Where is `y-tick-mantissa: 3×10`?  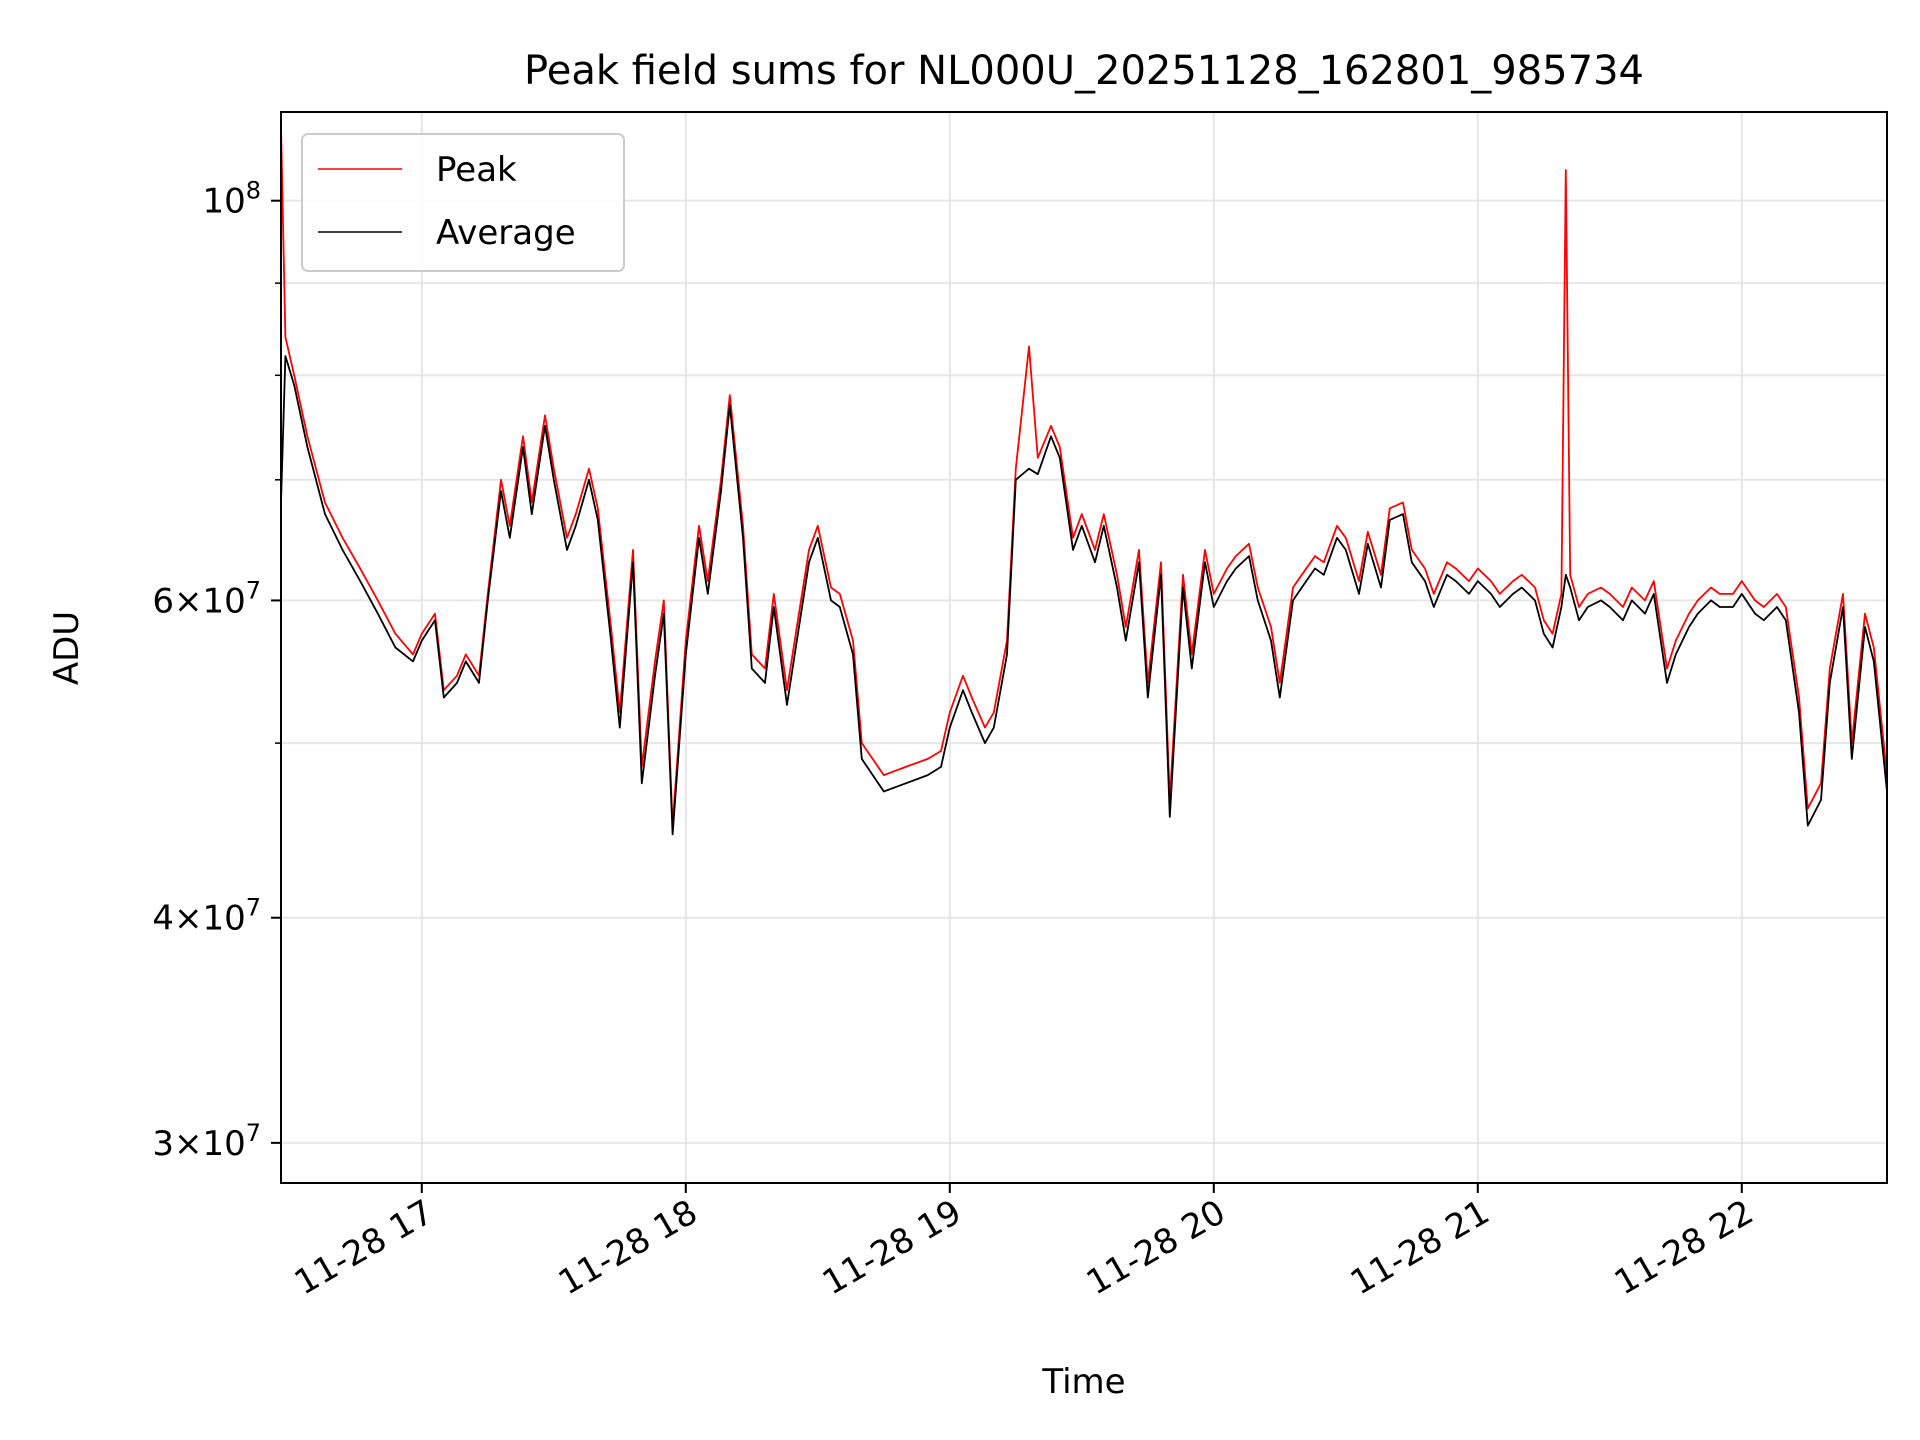 y-tick-mantissa: 3×10 is located at coordinates (198, 1144).